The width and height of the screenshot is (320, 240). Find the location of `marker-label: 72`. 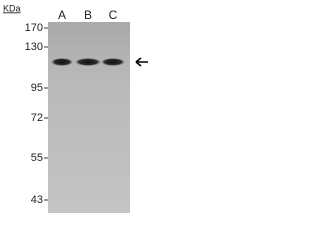

marker-label: 72 is located at coordinates (37, 118).